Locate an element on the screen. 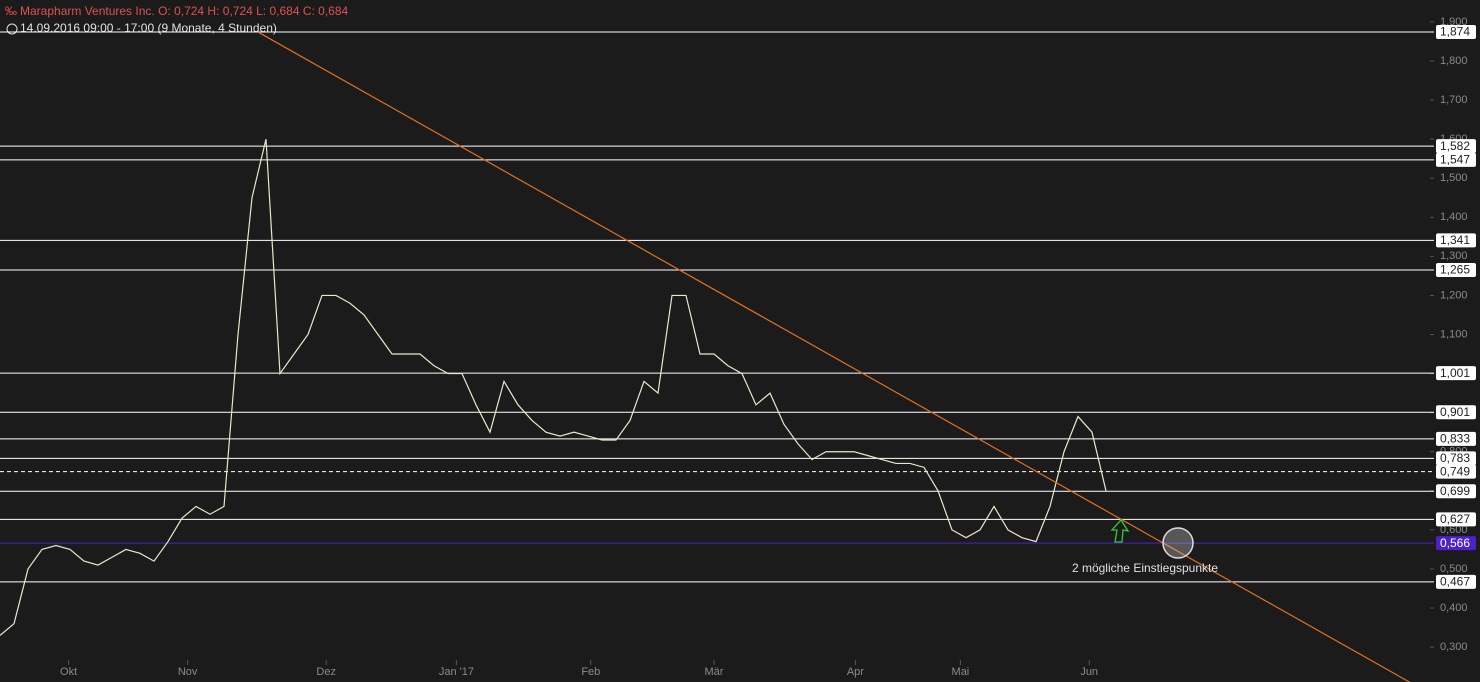 The width and height of the screenshot is (1480, 682). level-label: 0,749 is located at coordinates (1455, 471).